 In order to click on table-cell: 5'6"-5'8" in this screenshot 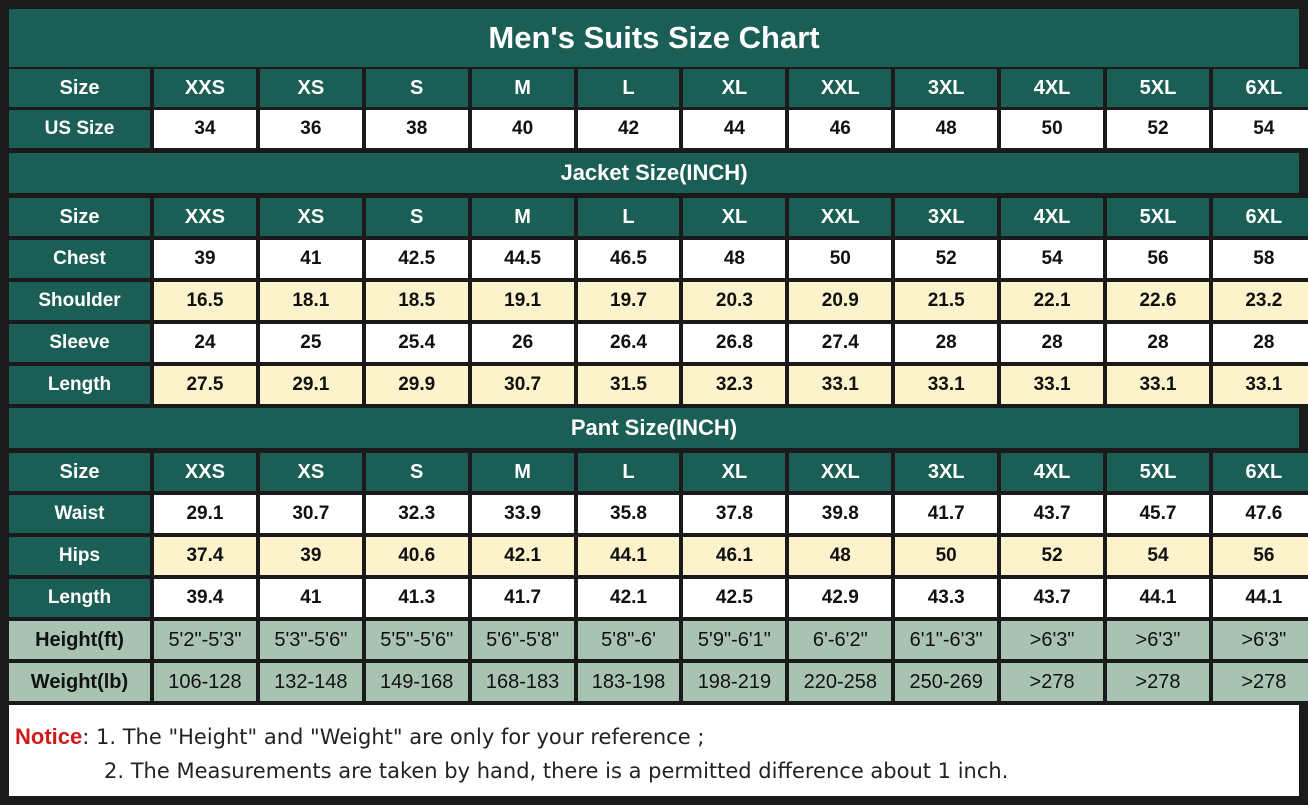, I will do `click(522, 640)`.